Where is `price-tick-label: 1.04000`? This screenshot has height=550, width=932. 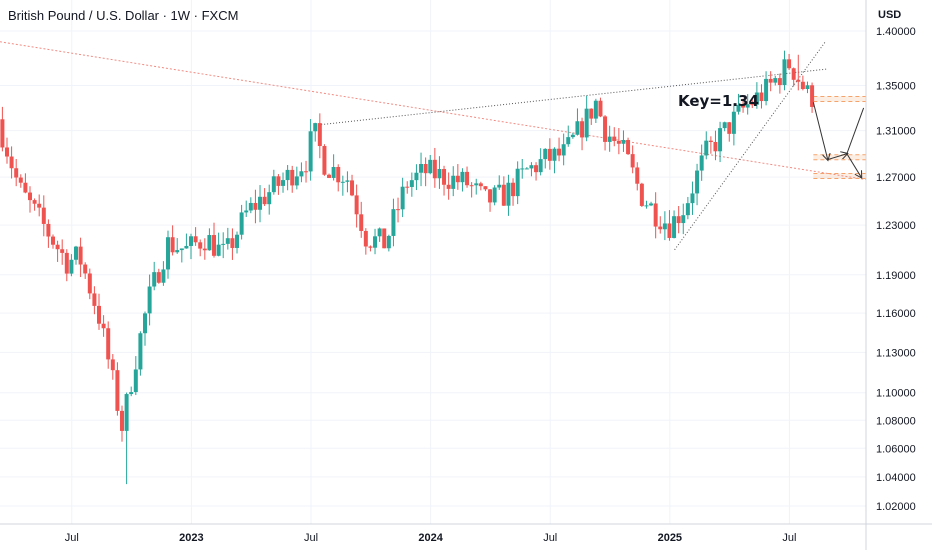
price-tick-label: 1.04000 is located at coordinates (896, 478).